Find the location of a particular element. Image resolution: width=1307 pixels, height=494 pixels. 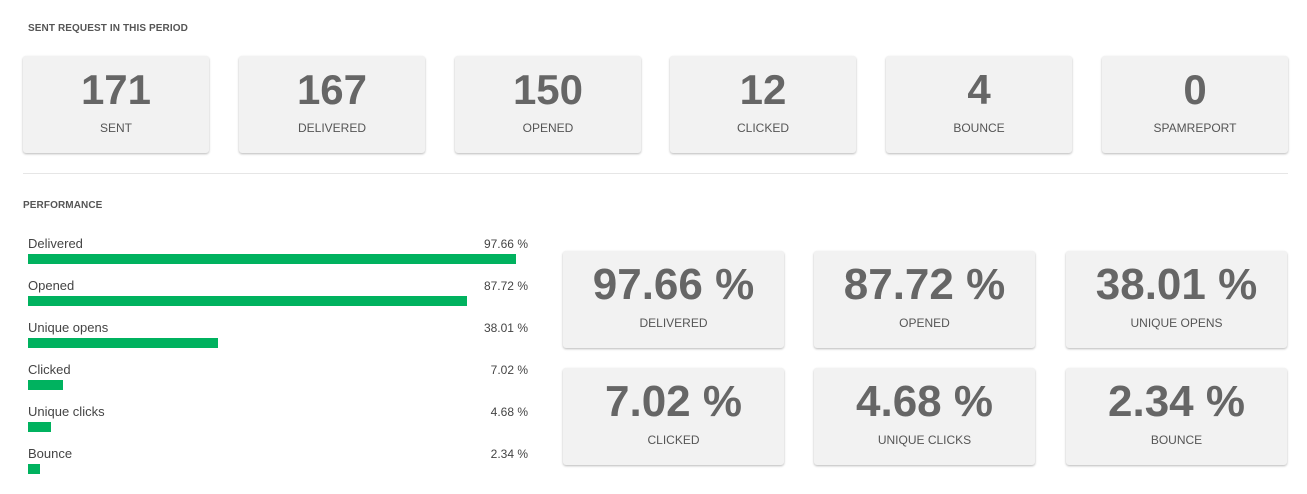

bar-label: Bounce is located at coordinates (50, 453).